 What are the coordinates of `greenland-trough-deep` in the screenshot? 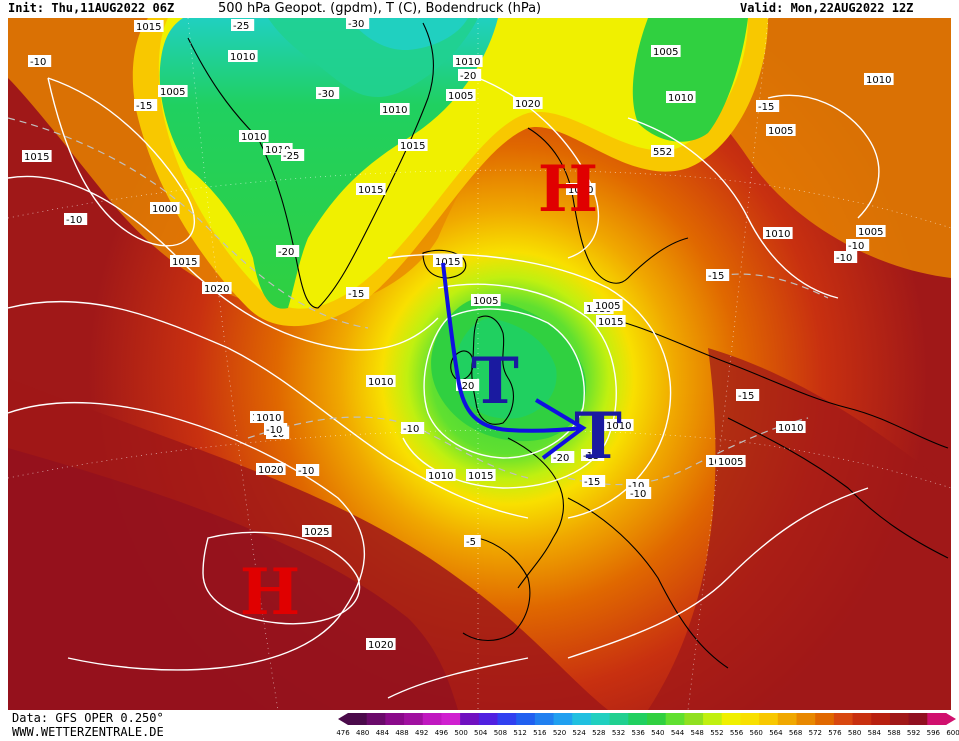 It's located at (408, 34).